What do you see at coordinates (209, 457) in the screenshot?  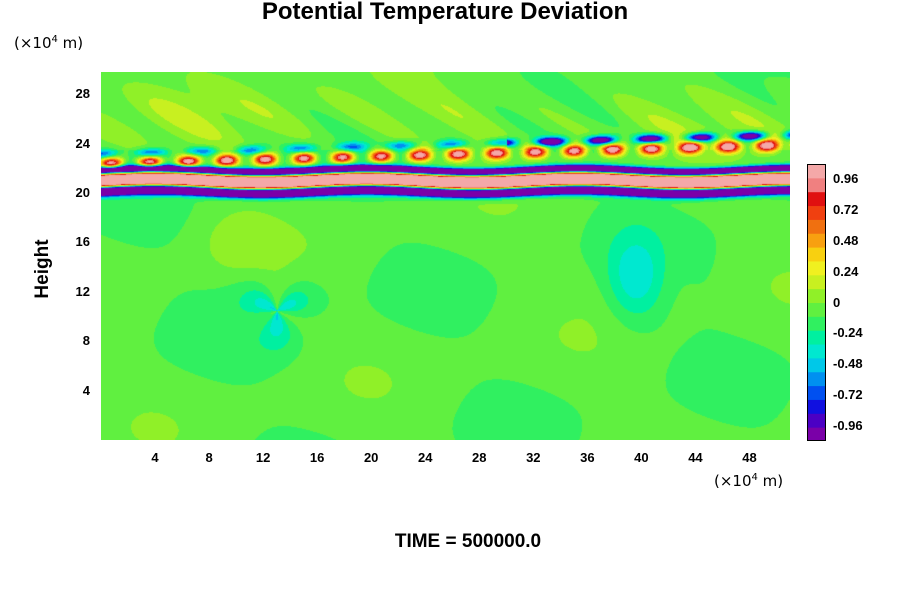 I see `x-tick-label: 8` at bounding box center [209, 457].